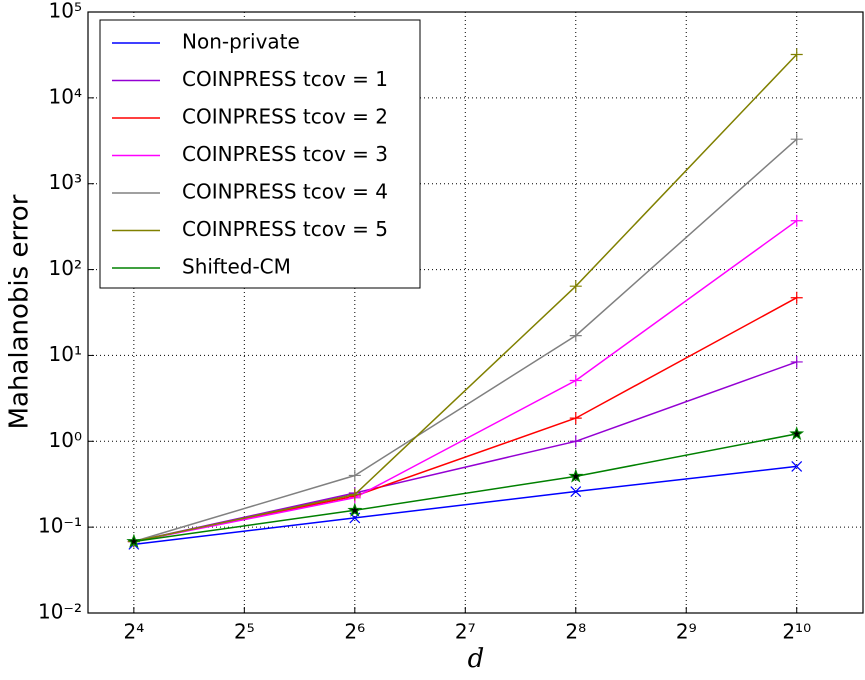  Describe the element at coordinates (796, 632) in the screenshot. I see `x-tick-label: 2¹⁰` at that location.